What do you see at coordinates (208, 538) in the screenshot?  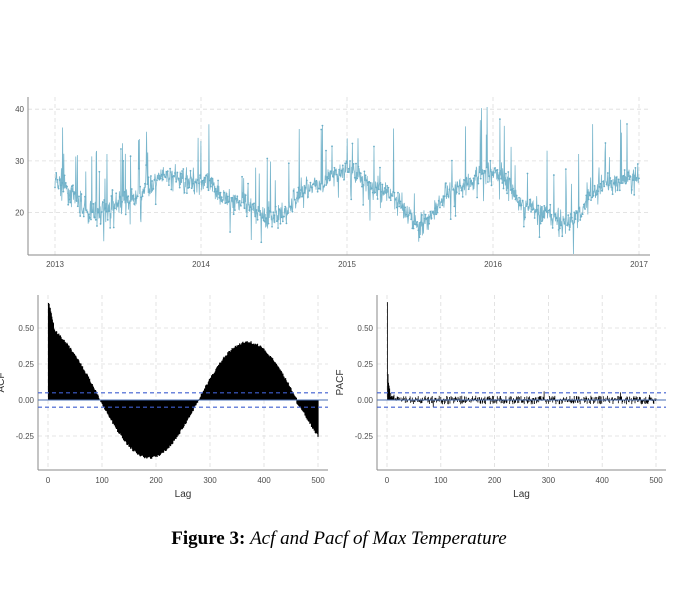 I see `figure-caption-label: Figure 3:` at bounding box center [208, 538].